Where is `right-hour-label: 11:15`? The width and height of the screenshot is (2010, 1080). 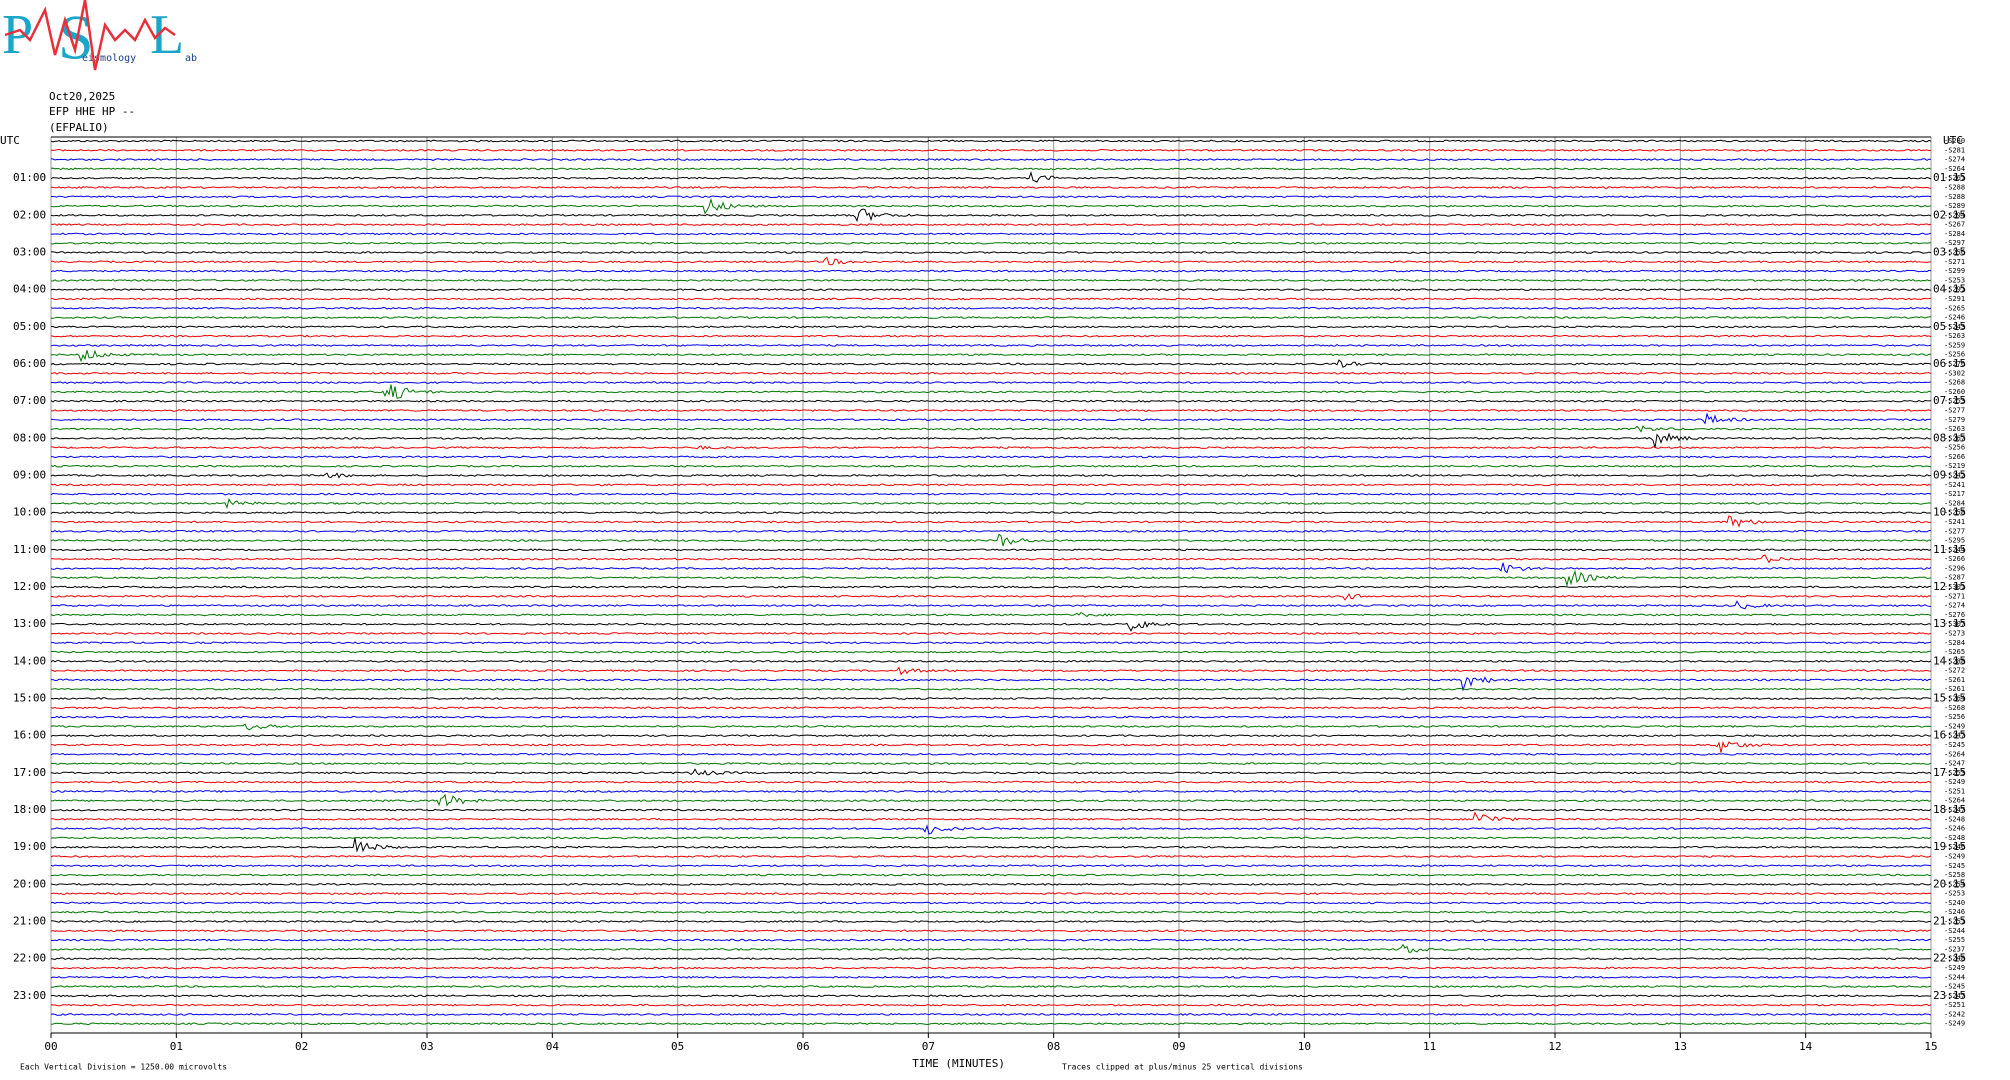
right-hour-label: 11:15 is located at coordinates (1949, 549).